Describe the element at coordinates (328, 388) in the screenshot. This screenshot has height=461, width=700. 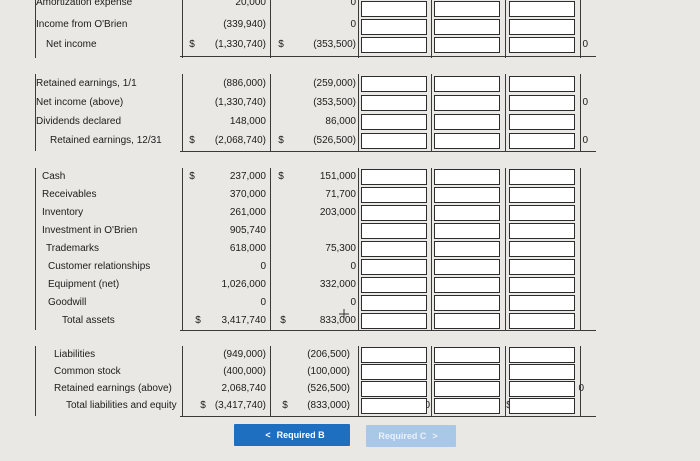
I see `subsidiary-value: (526,500)` at that location.